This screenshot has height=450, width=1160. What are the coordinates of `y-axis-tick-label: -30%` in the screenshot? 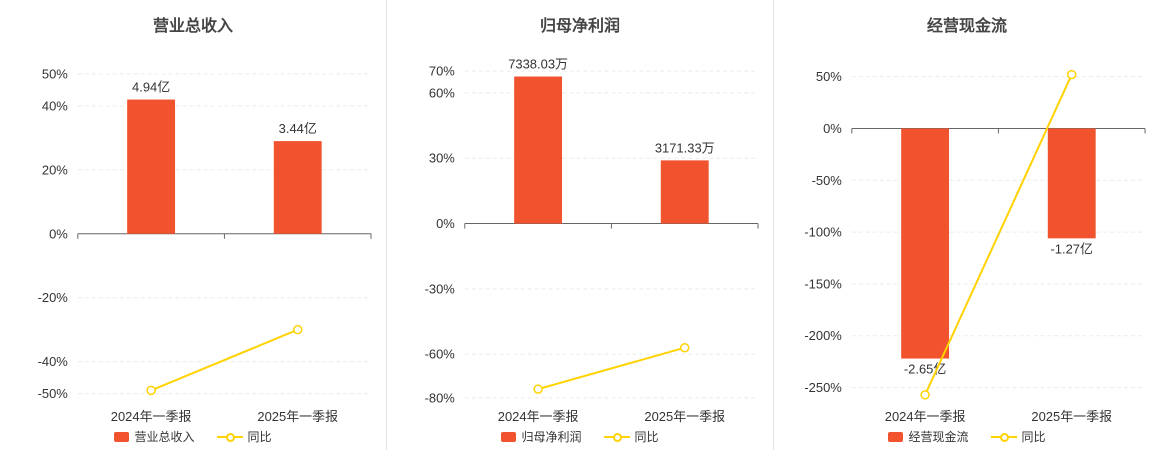 It's located at (440, 288).